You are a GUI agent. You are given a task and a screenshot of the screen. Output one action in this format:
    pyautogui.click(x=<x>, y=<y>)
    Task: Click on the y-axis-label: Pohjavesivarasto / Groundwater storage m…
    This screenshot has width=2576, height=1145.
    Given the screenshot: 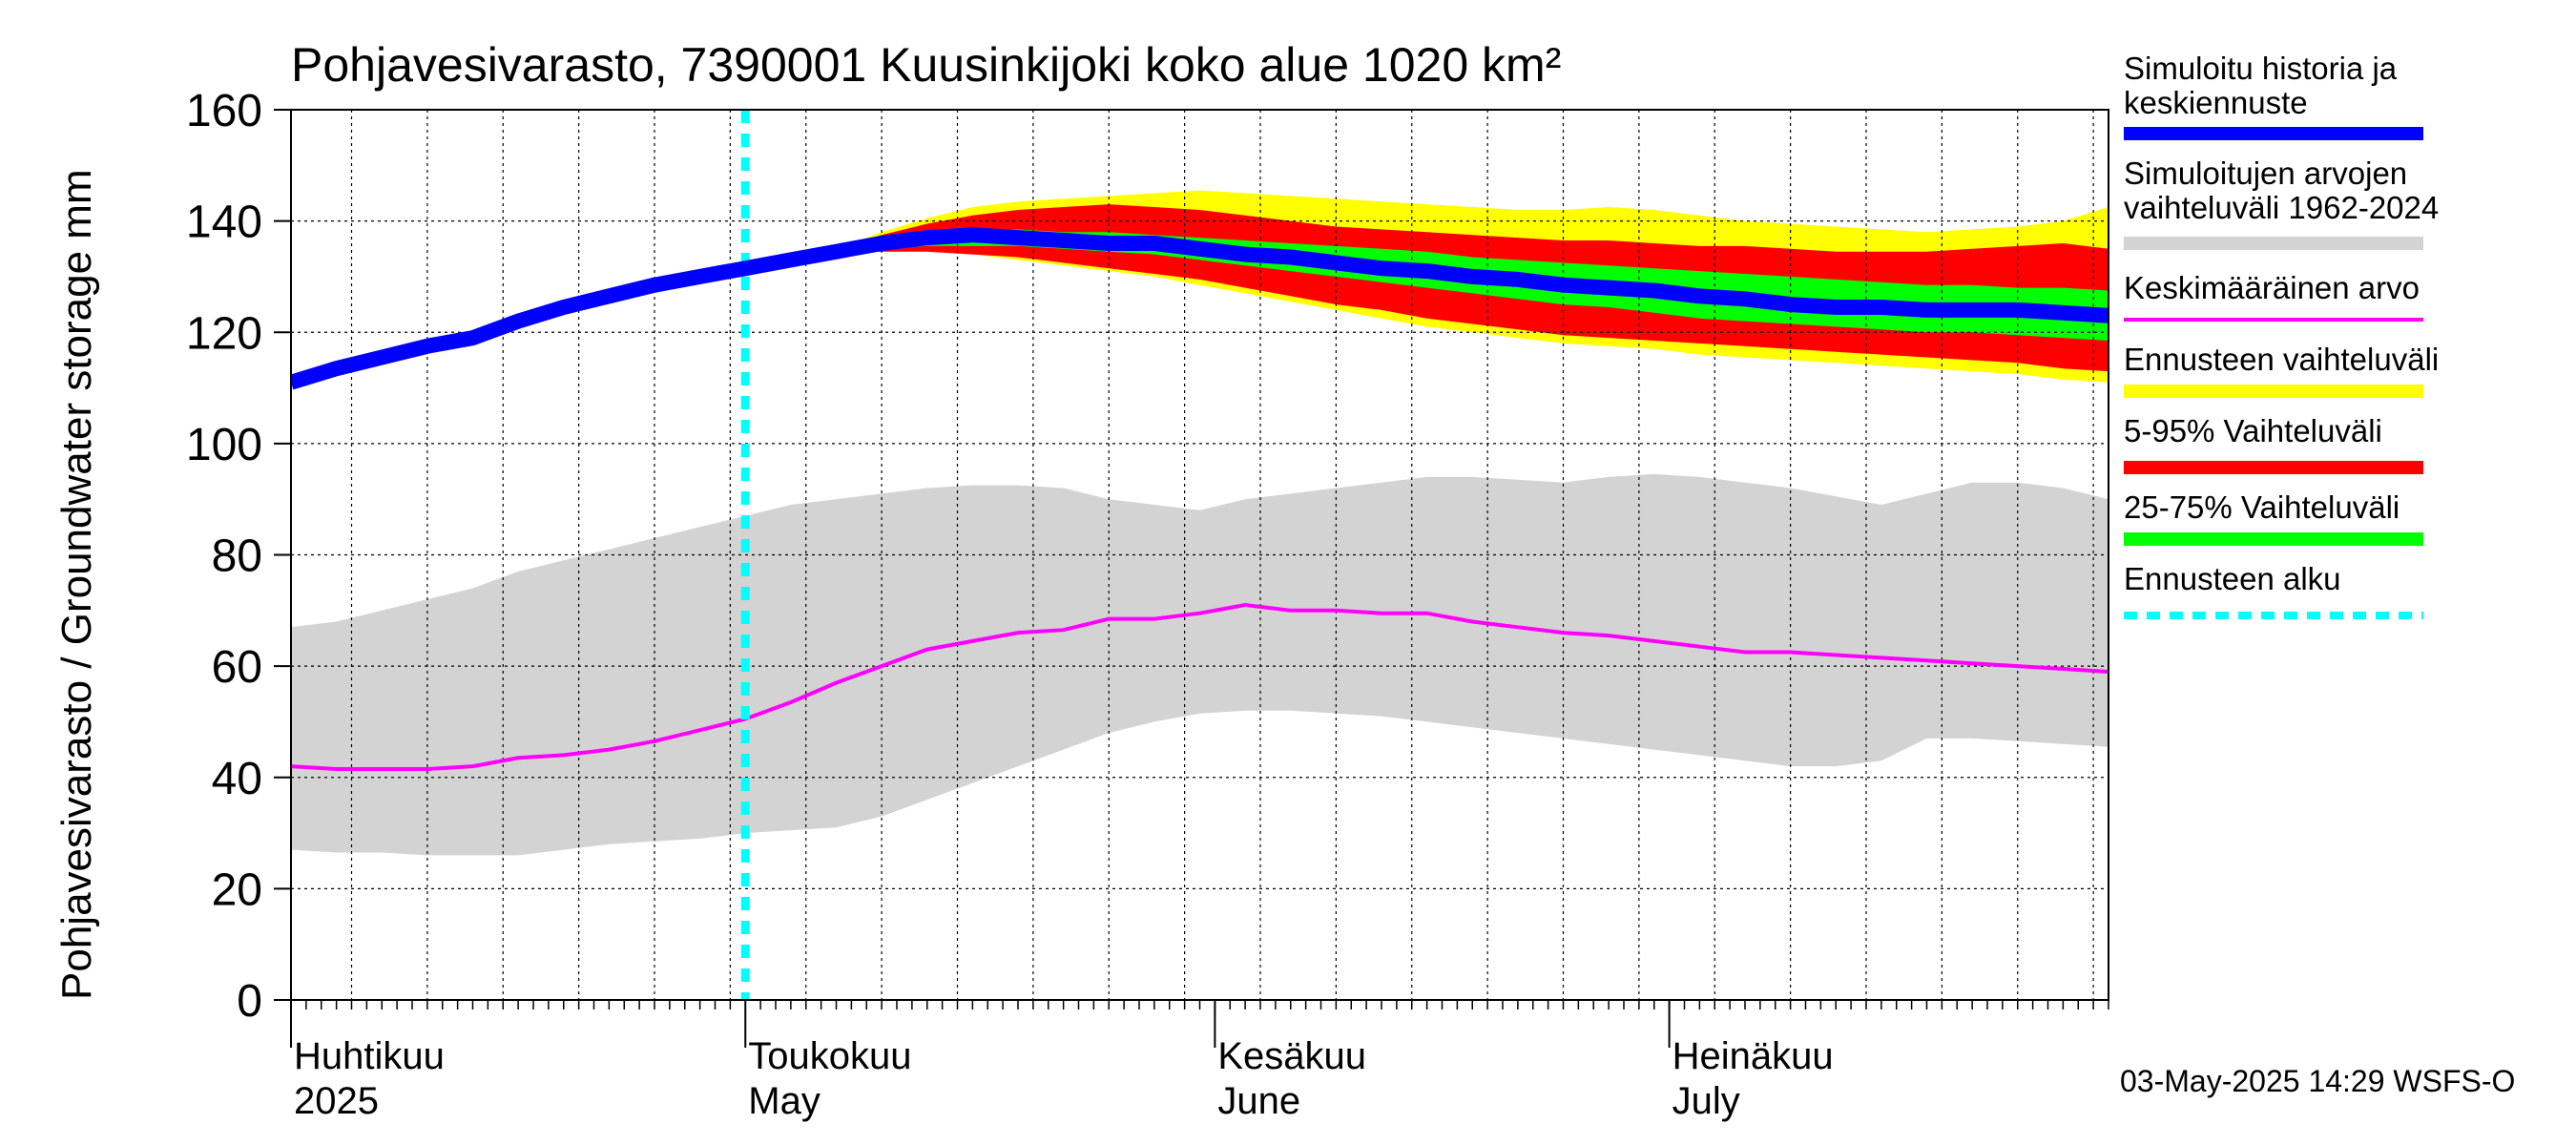 What is the action you would take?
    pyautogui.click(x=76, y=585)
    